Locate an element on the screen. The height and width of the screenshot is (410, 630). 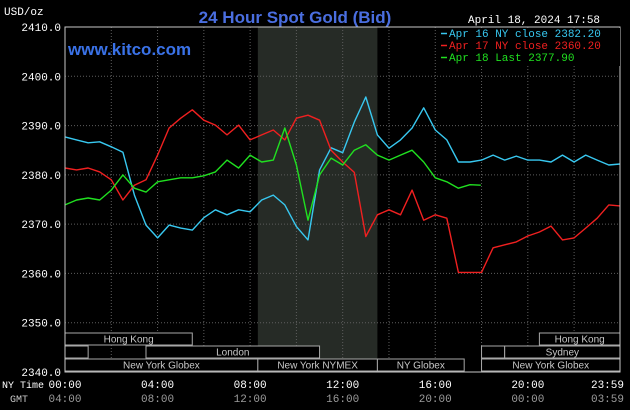
y-tick-label: 2380.0 is located at coordinates (41, 177).